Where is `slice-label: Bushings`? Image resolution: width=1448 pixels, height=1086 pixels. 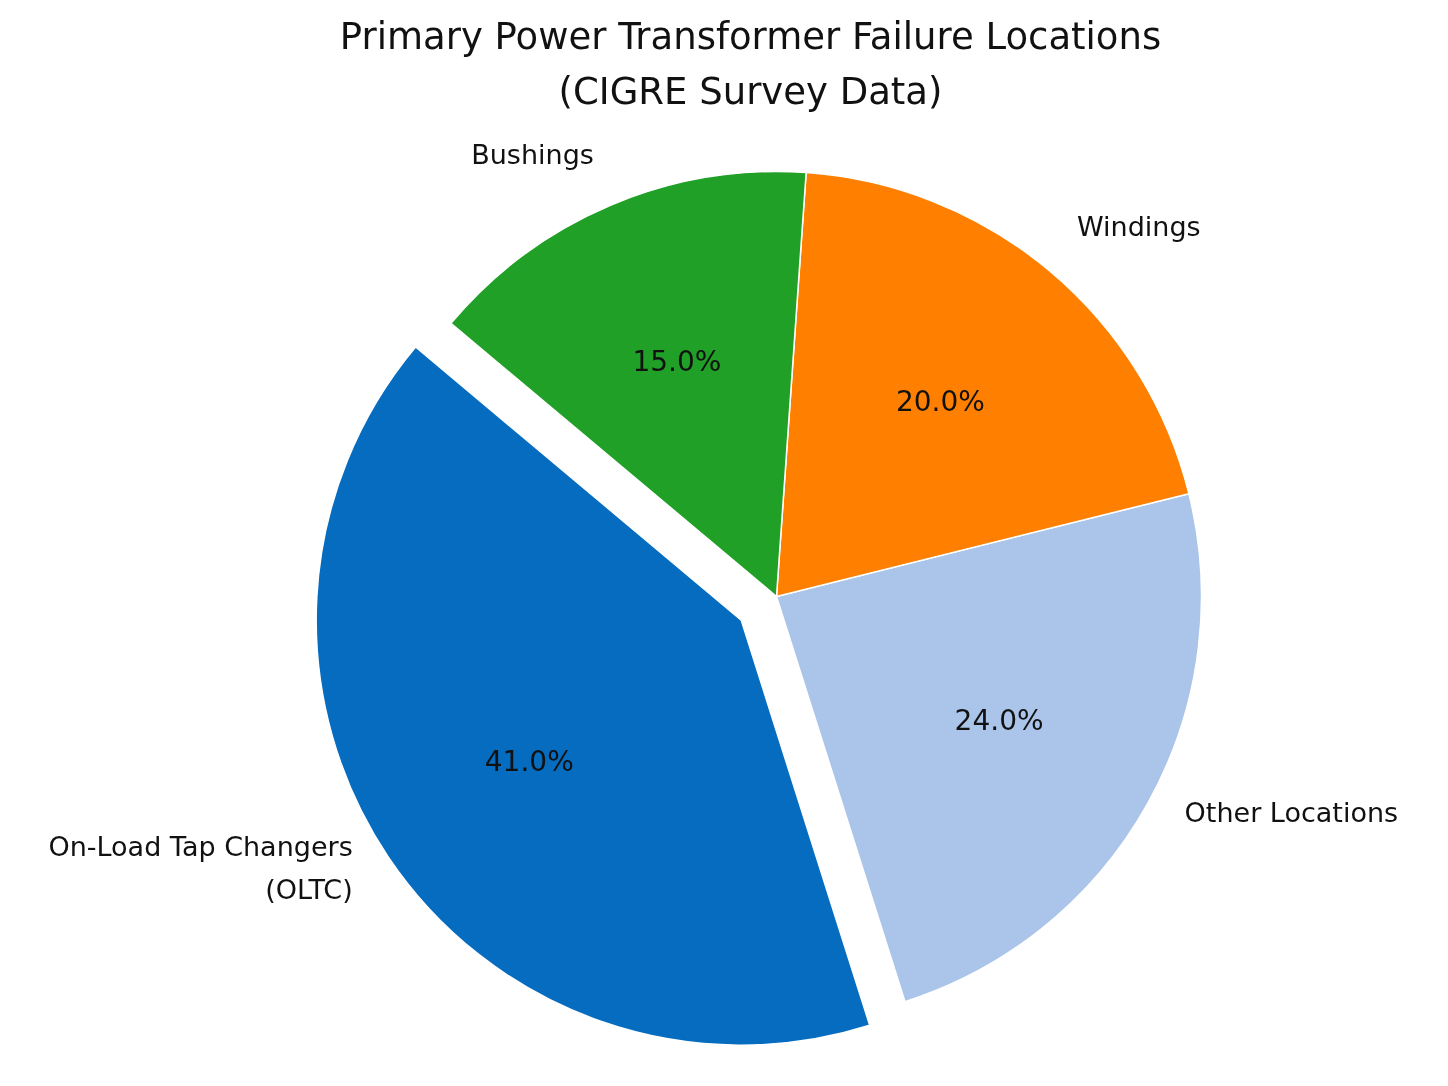
slice-label: Bushings is located at coordinates (532, 154).